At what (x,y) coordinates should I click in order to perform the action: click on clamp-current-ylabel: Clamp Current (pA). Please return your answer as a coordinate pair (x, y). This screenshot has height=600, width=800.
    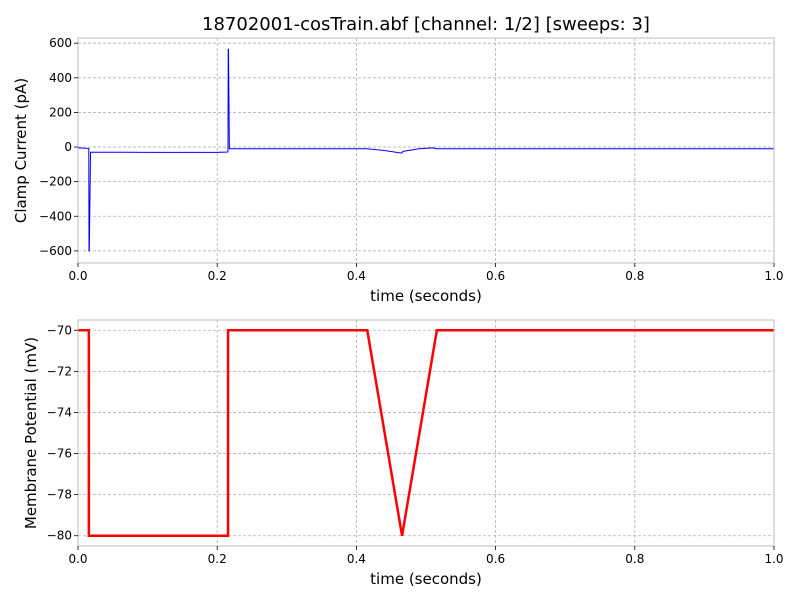
    Looking at the image, I should click on (21, 150).